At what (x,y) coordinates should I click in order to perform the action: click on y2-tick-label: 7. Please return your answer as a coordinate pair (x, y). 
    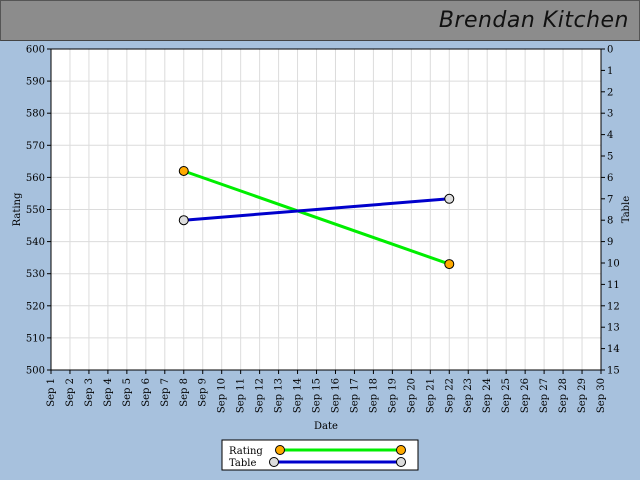
    Looking at the image, I should click on (610, 199).